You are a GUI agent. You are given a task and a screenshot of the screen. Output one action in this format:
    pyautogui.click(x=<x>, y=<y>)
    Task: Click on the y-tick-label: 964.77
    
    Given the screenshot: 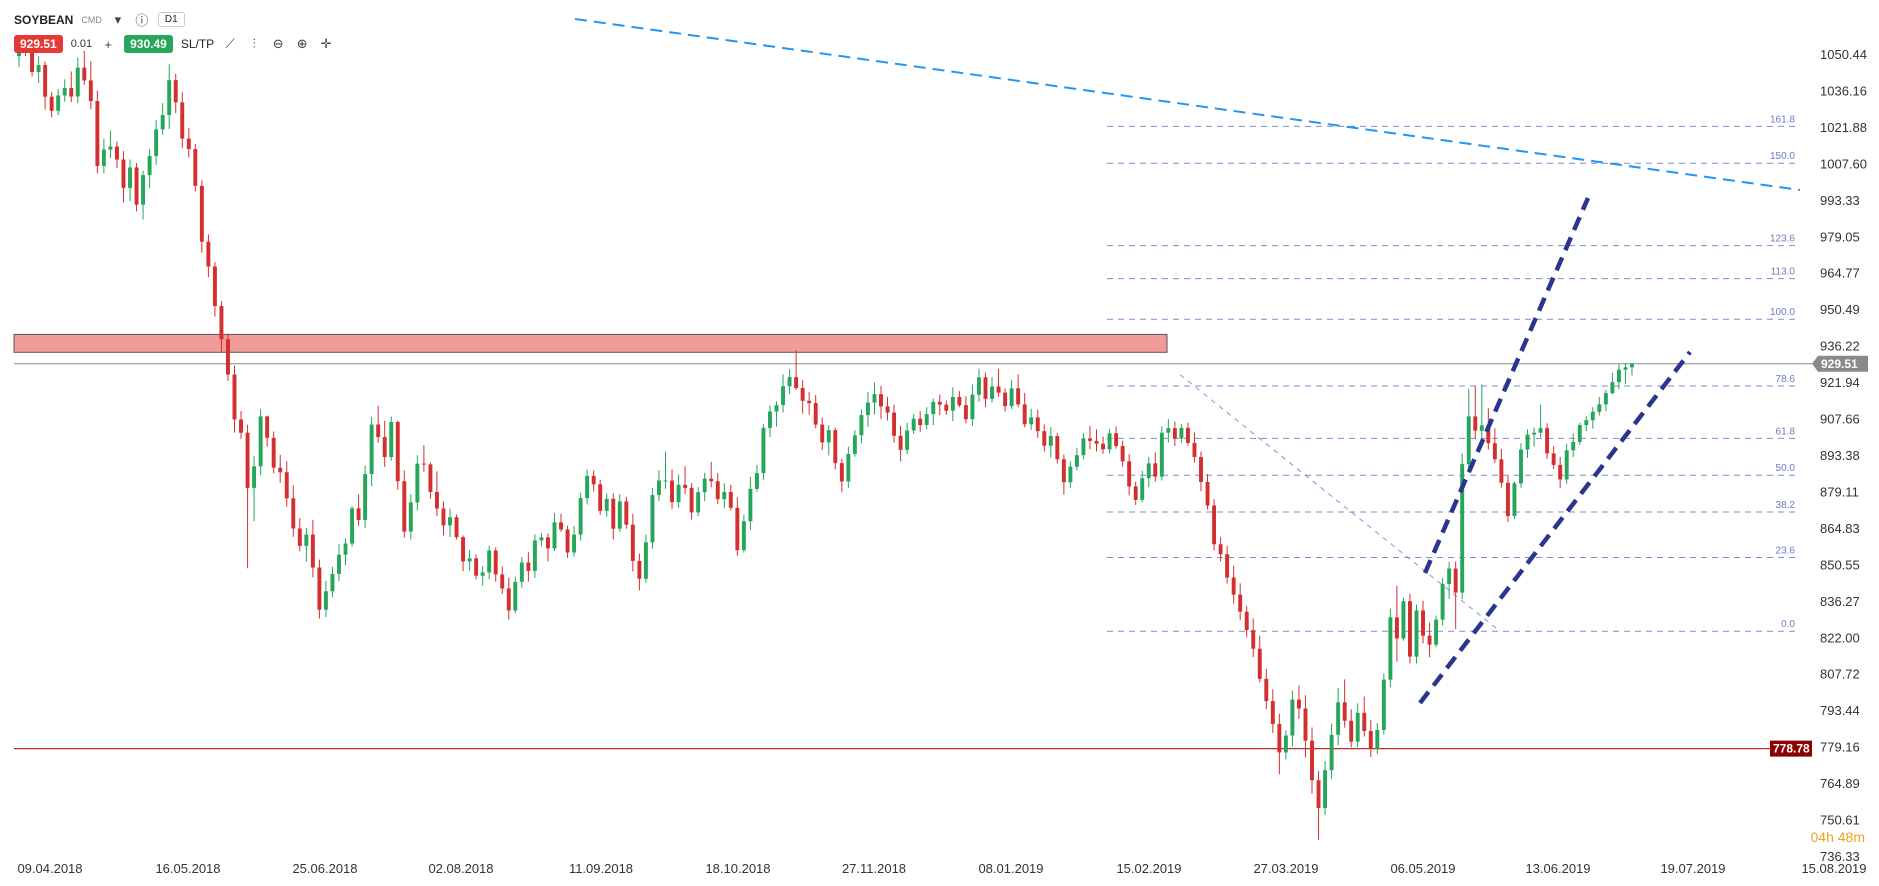 What is the action you would take?
    pyautogui.click(x=1840, y=273)
    